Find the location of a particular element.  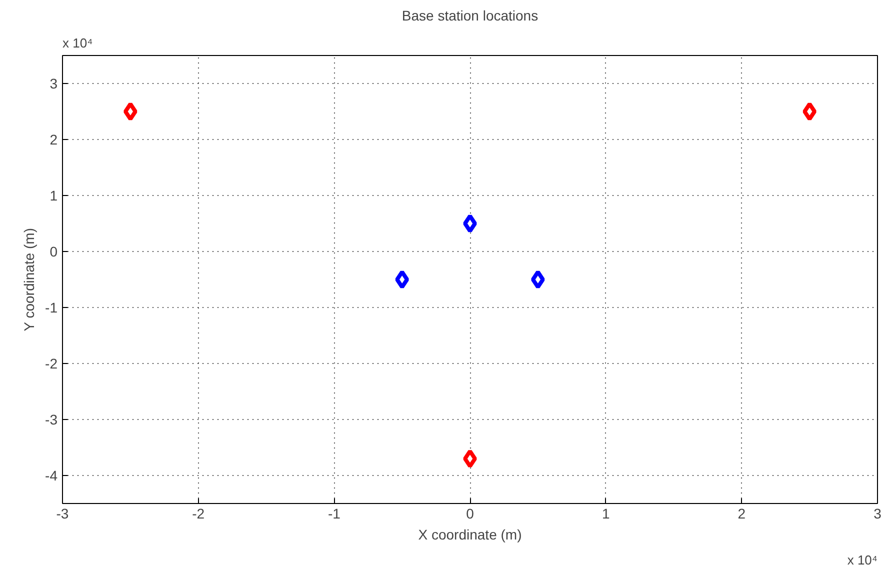

x-tick-label: 2 is located at coordinates (742, 514).